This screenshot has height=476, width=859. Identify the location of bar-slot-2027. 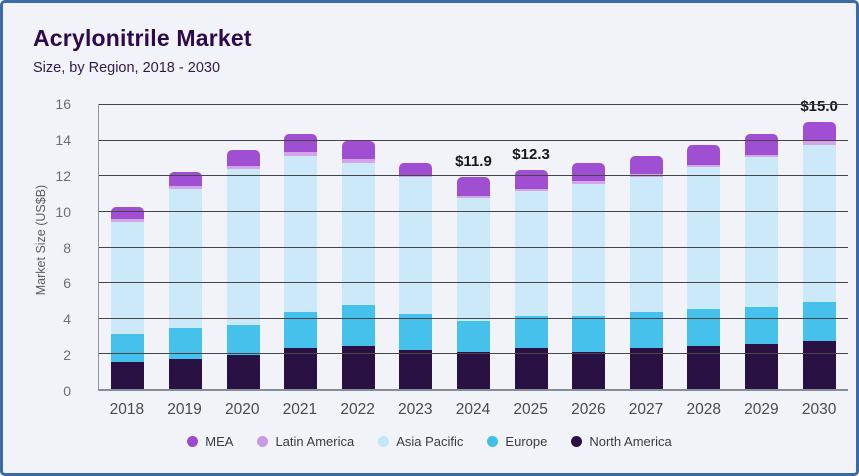
(646, 246).